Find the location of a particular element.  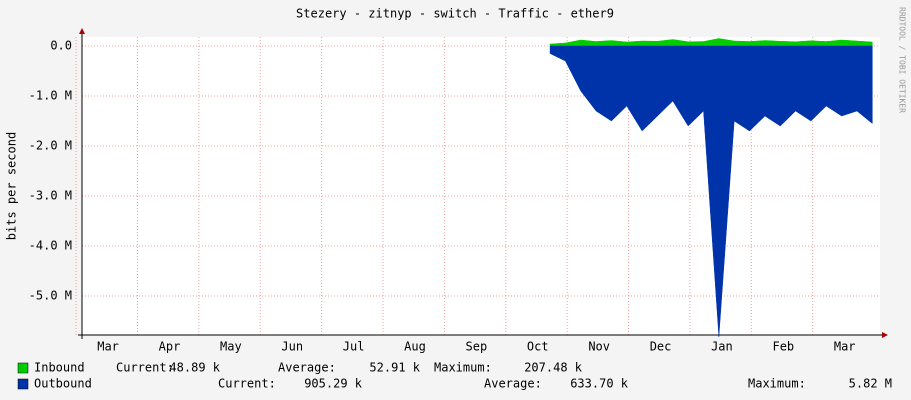

legend-stat-value: 52.91 k is located at coordinates (394, 368).